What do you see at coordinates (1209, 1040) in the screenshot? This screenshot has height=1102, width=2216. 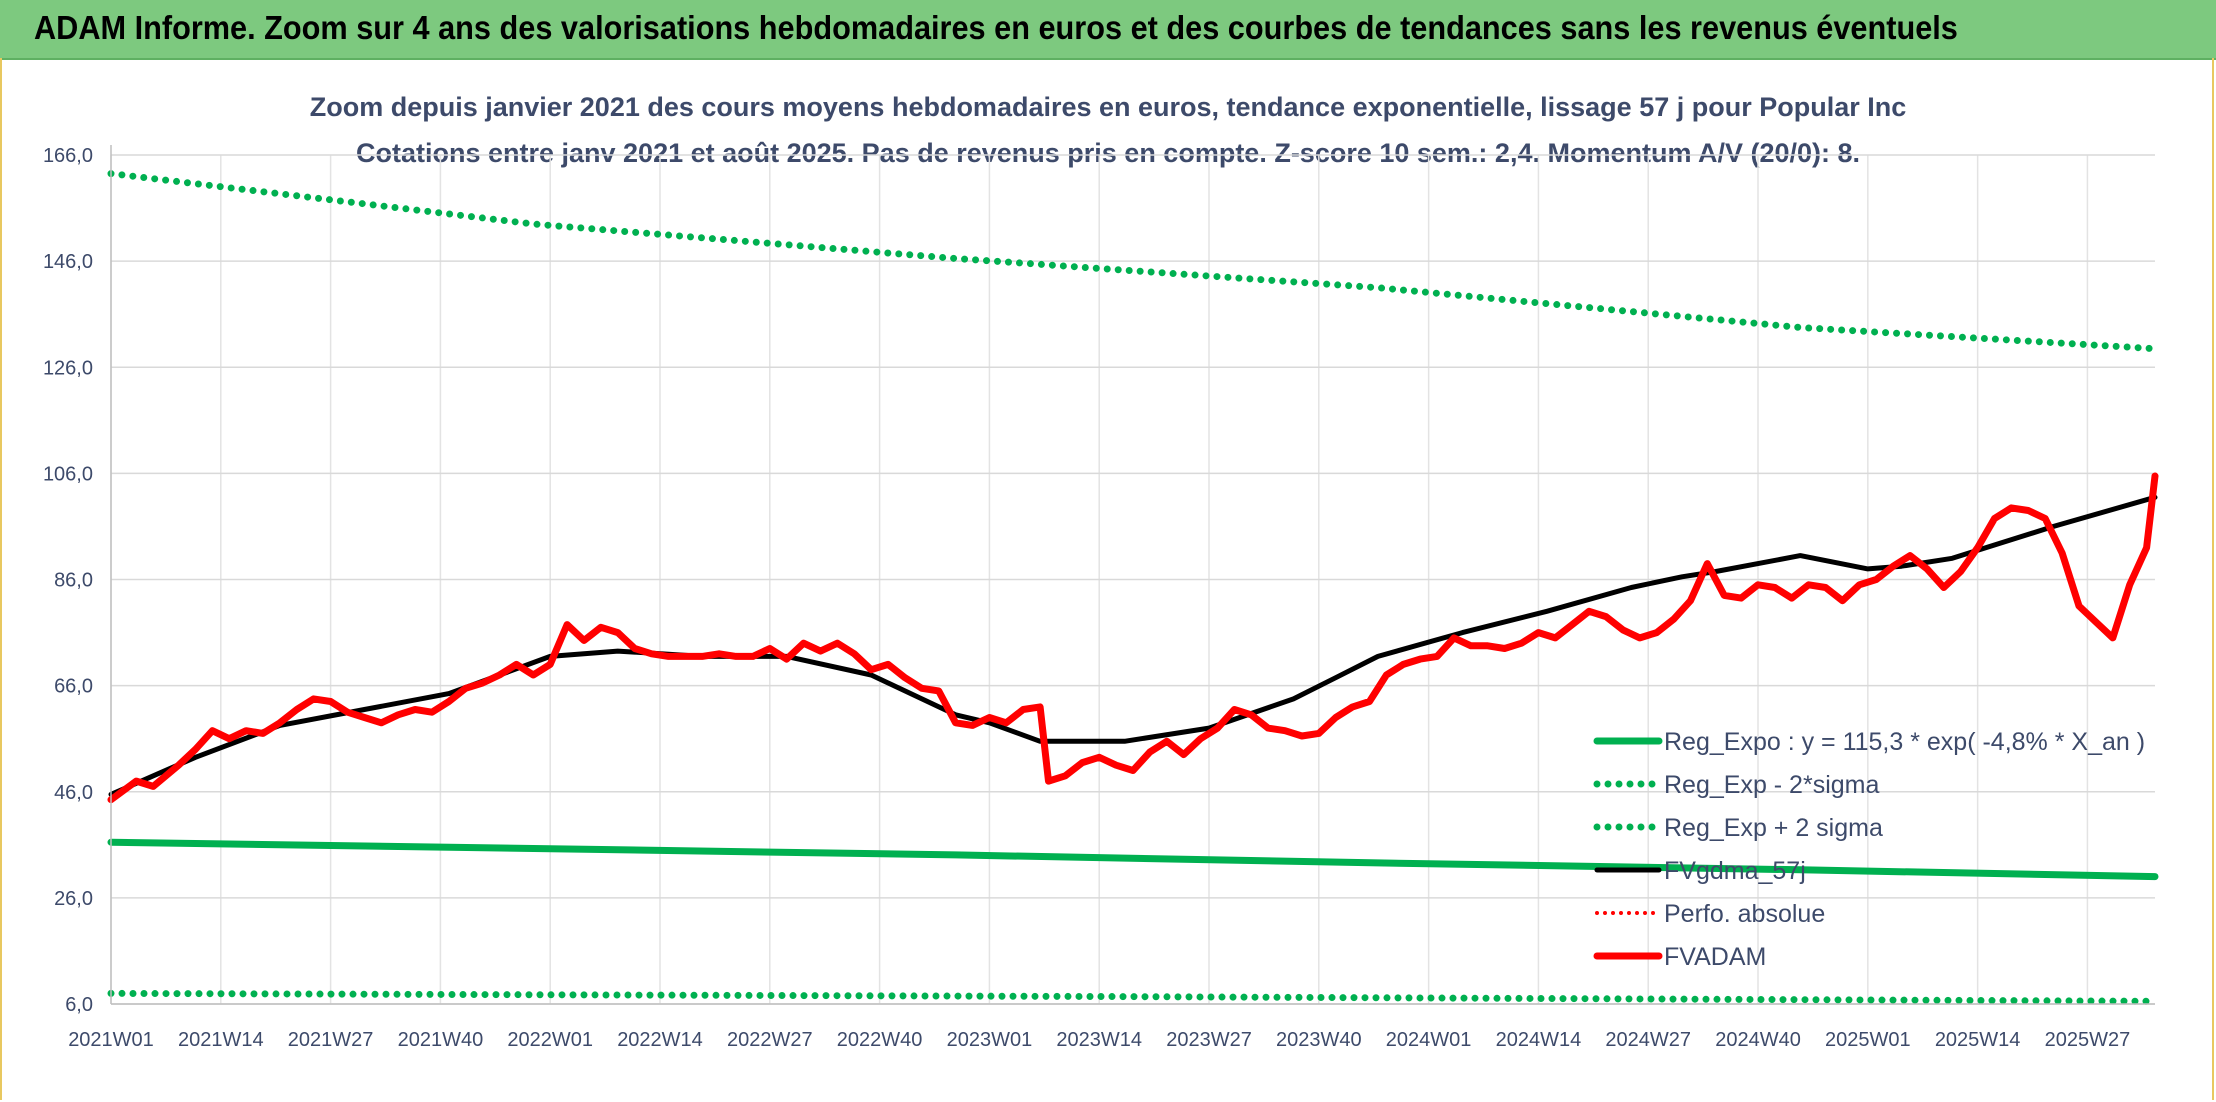 I see `x-tick-label: 2023W27` at bounding box center [1209, 1040].